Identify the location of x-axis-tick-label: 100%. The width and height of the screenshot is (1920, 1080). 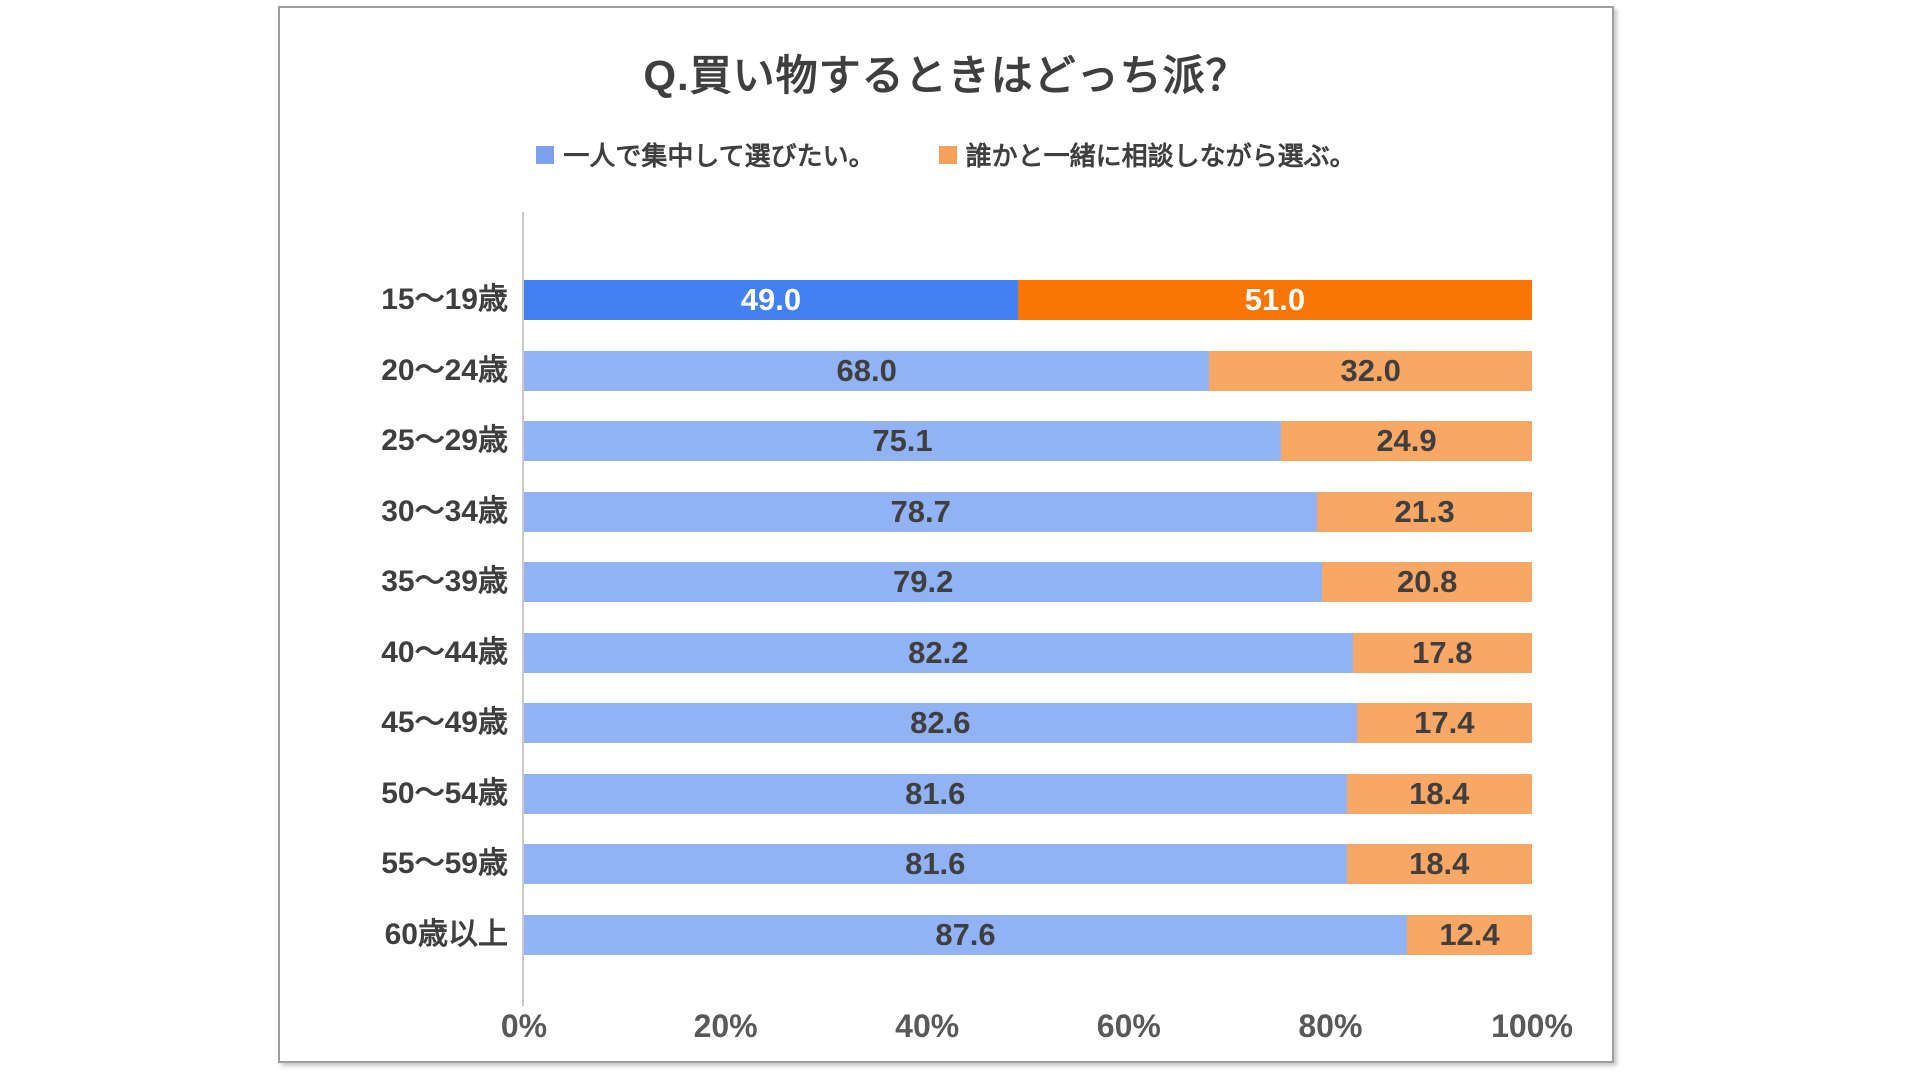
(1532, 1026).